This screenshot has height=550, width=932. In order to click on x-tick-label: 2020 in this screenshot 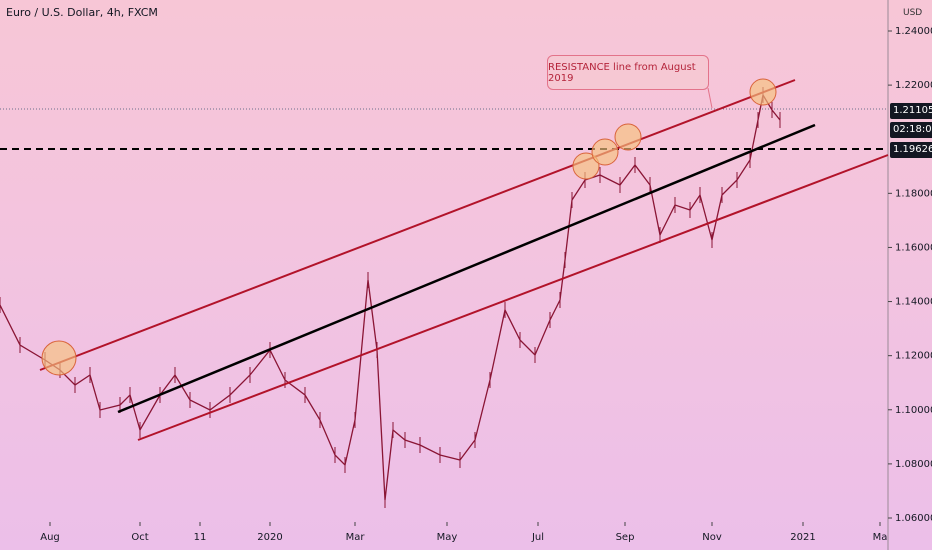, I will do `click(269, 537)`.